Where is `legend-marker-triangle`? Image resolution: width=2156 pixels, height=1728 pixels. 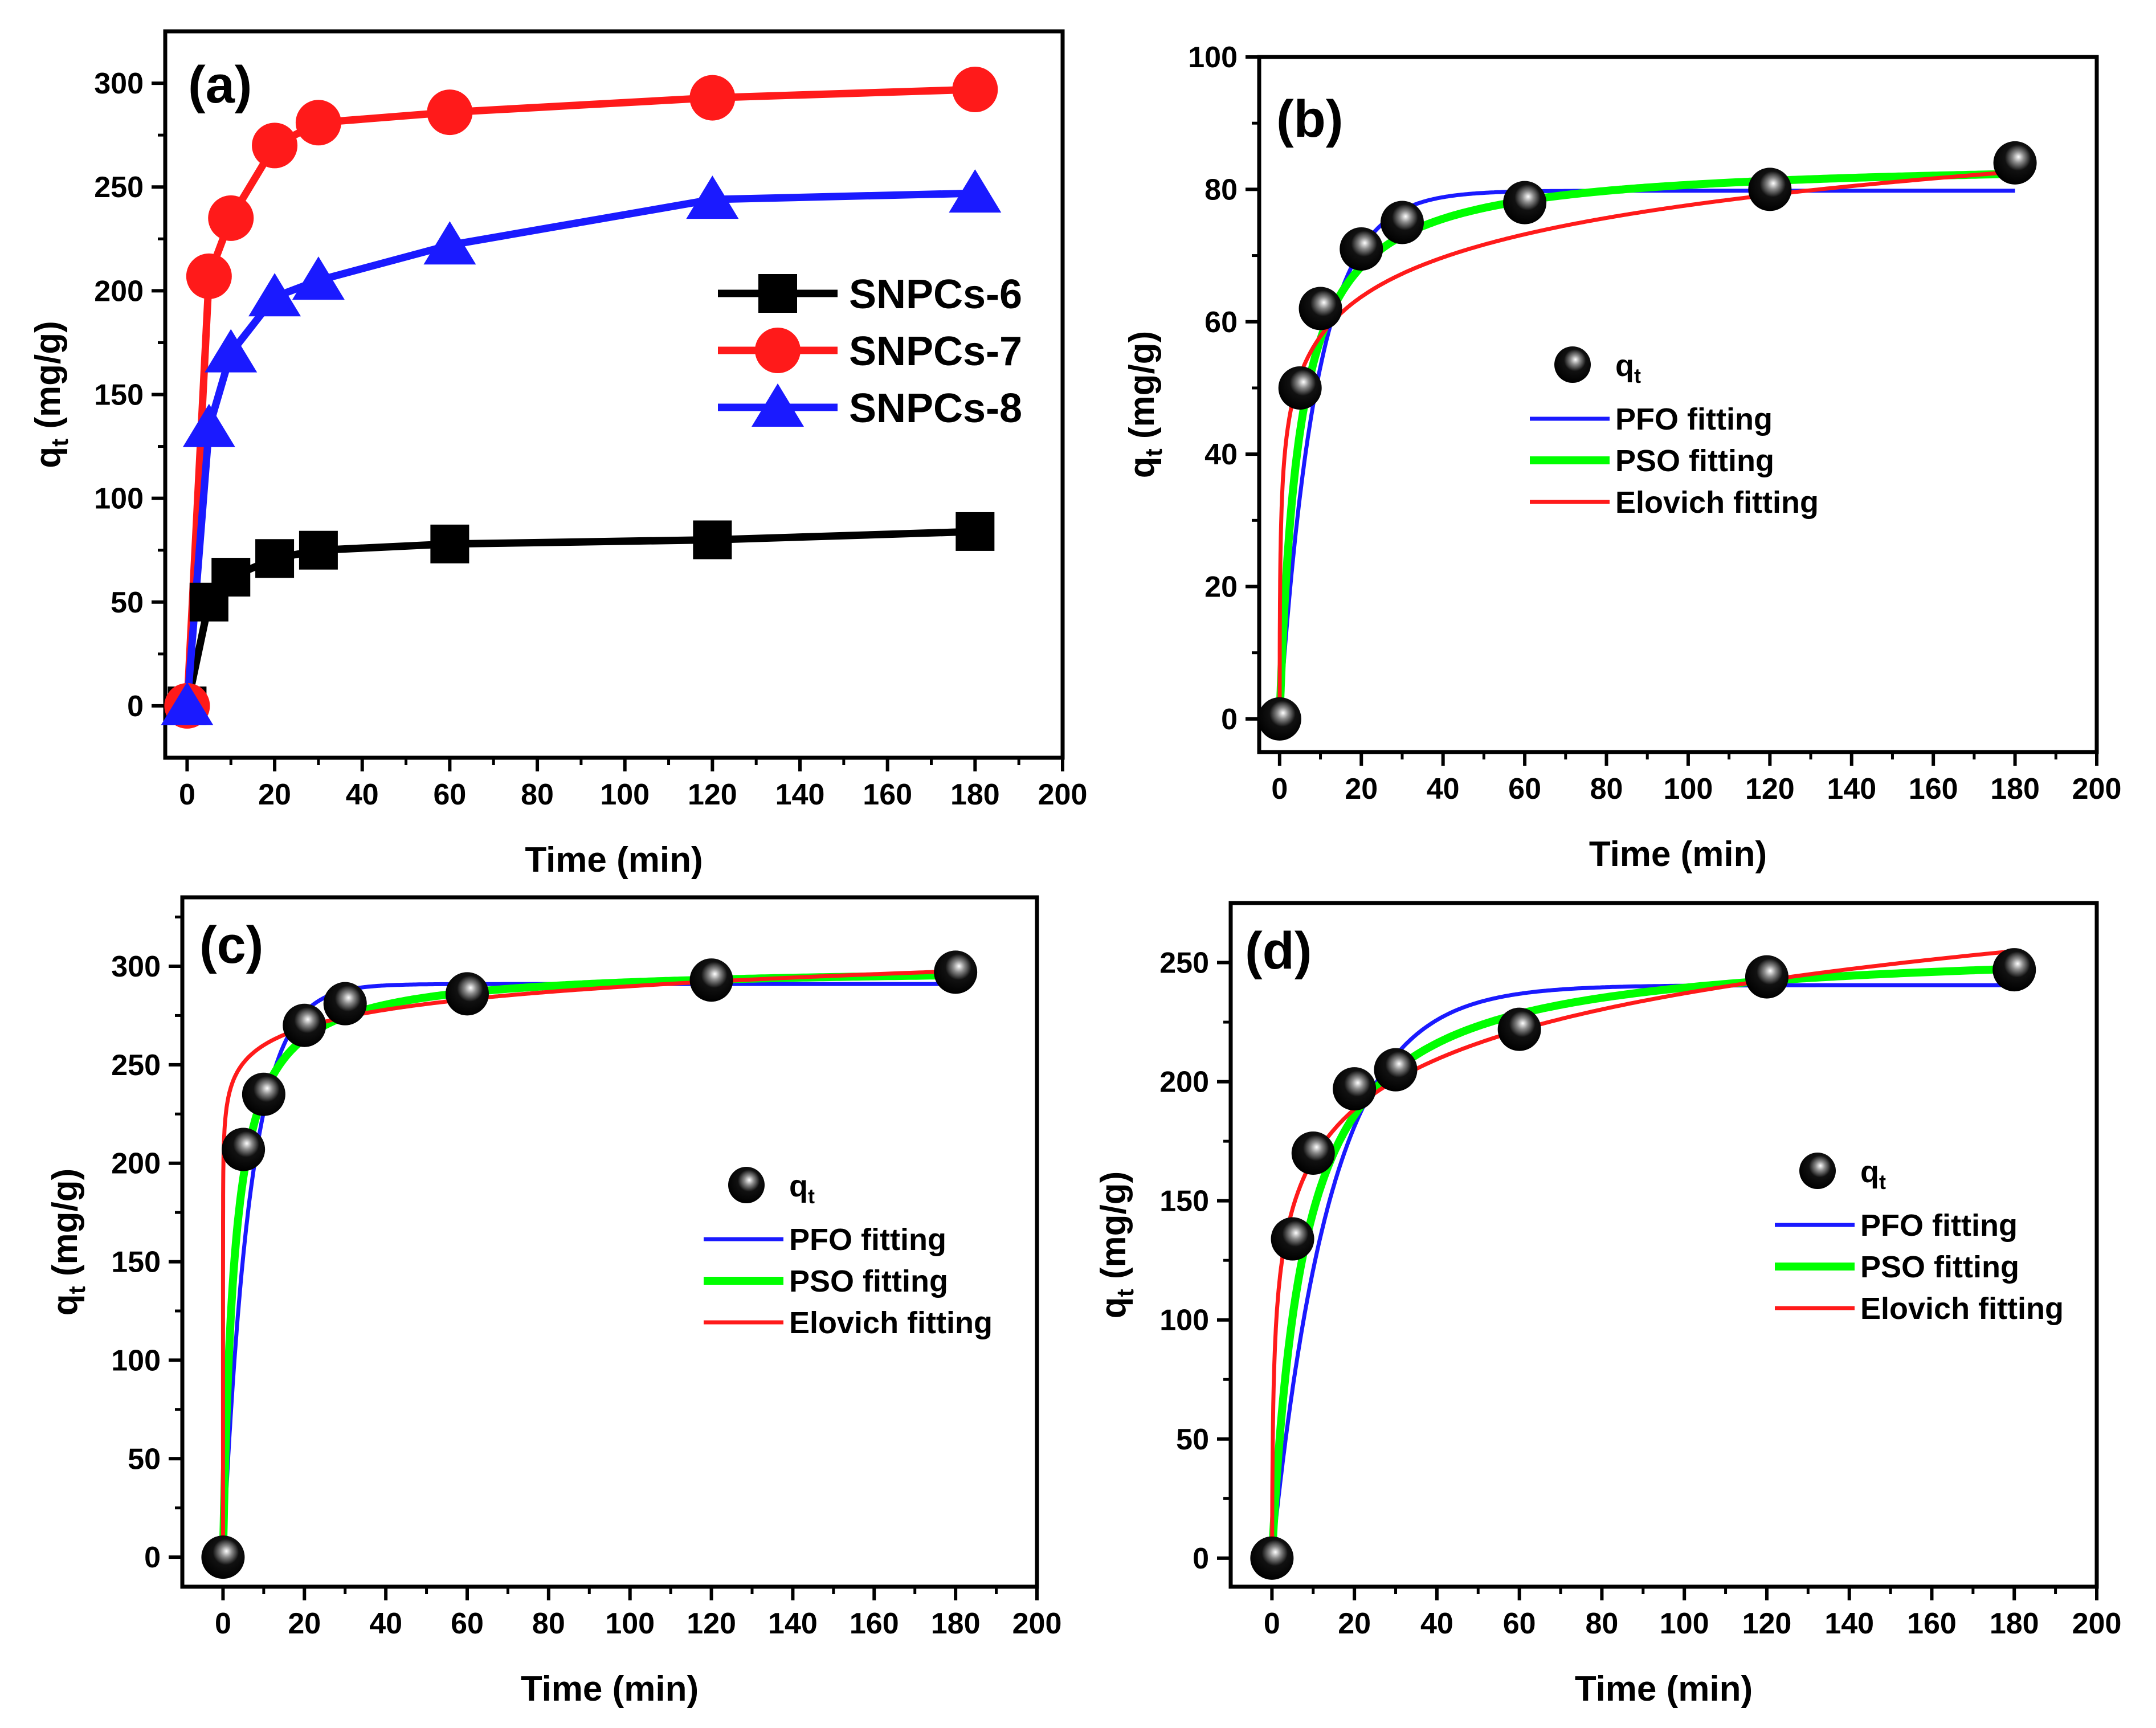 legend-marker-triangle is located at coordinates (778, 405).